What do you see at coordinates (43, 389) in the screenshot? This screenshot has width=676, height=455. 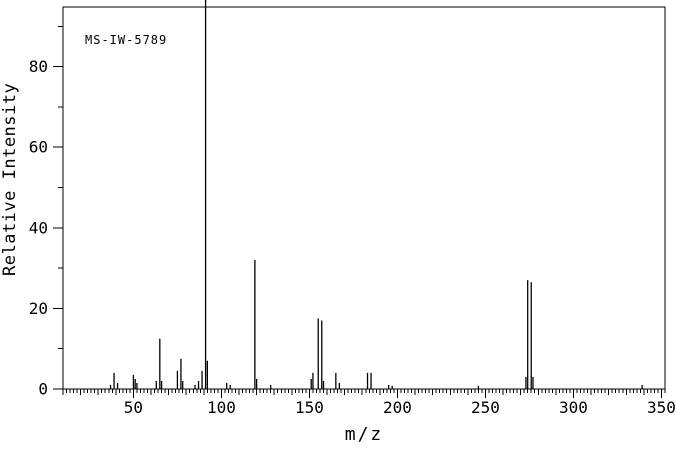 I see `y-axis-tick-label: 0` at bounding box center [43, 389].